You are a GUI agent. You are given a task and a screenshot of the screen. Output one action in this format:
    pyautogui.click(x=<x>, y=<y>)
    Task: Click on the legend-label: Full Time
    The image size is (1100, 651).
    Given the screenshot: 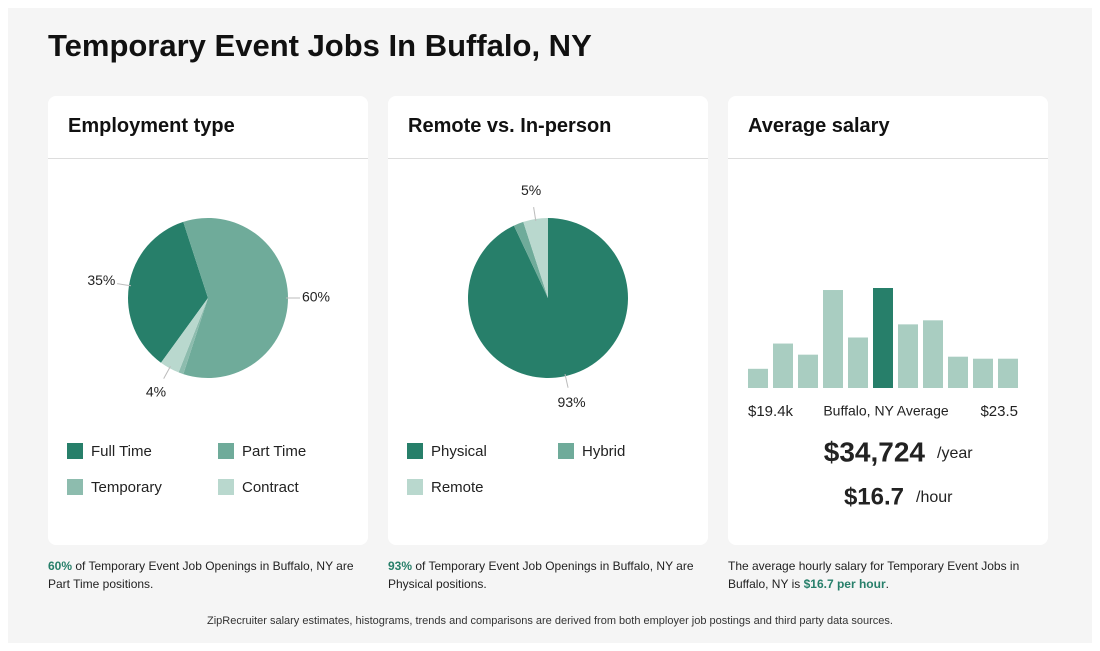 What is the action you would take?
    pyautogui.click(x=121, y=451)
    